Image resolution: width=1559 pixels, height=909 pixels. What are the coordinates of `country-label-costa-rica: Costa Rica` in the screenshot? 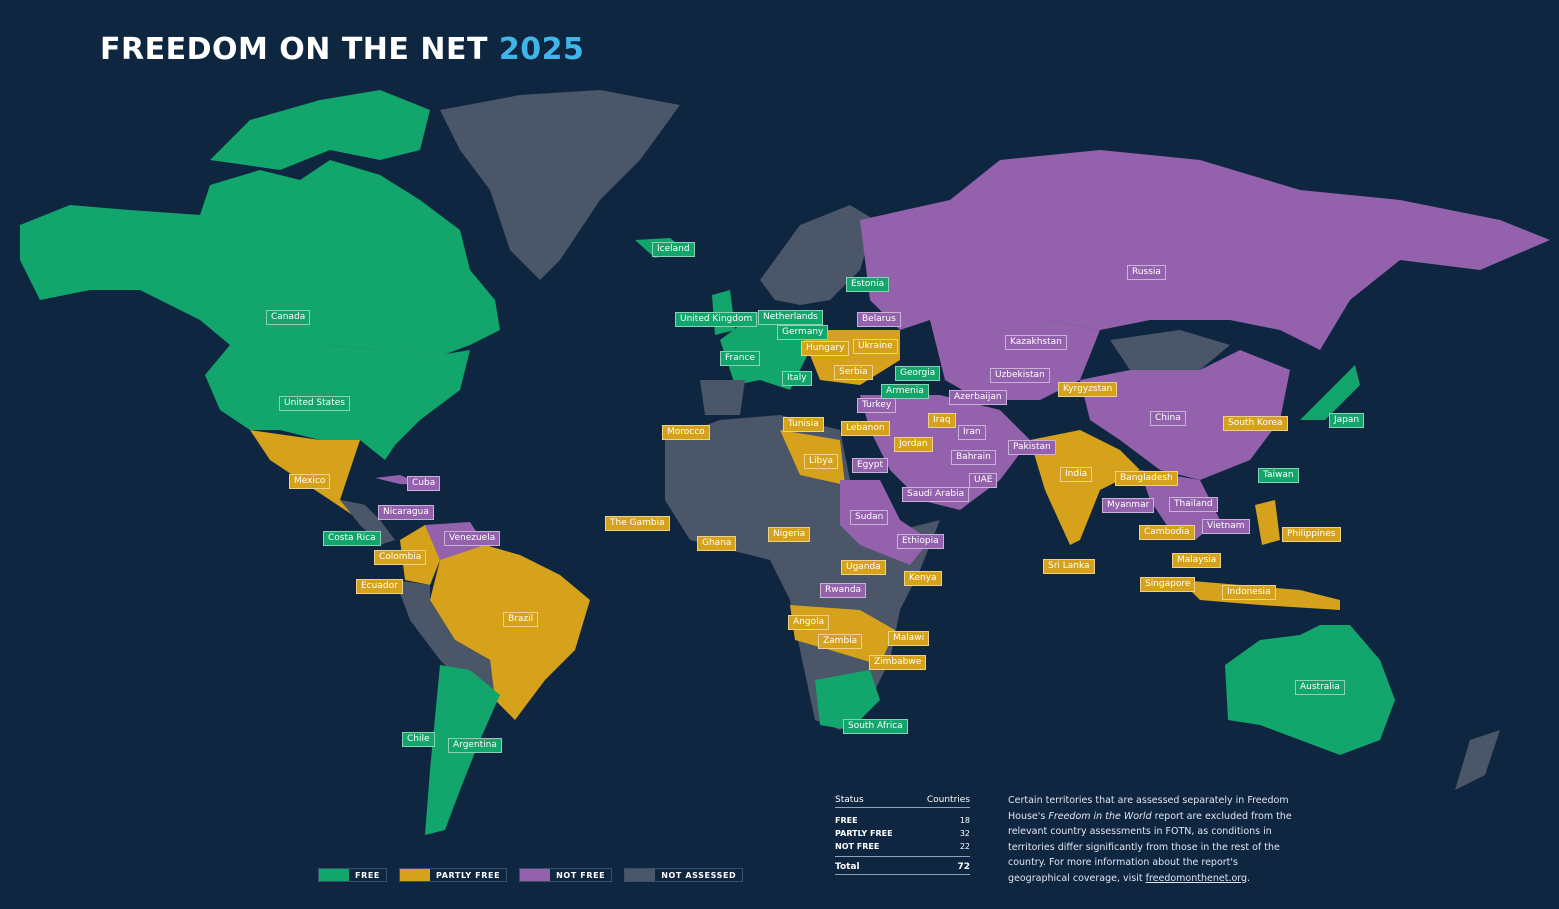 It's located at (352, 538).